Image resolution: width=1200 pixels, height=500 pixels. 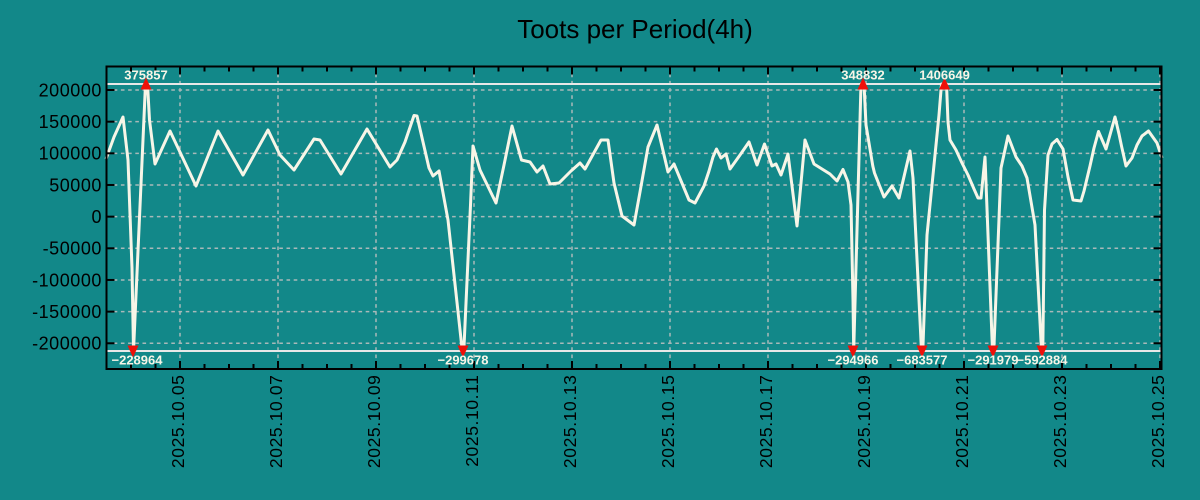 I want to click on svg-text: −299678, so click(x=463, y=360).